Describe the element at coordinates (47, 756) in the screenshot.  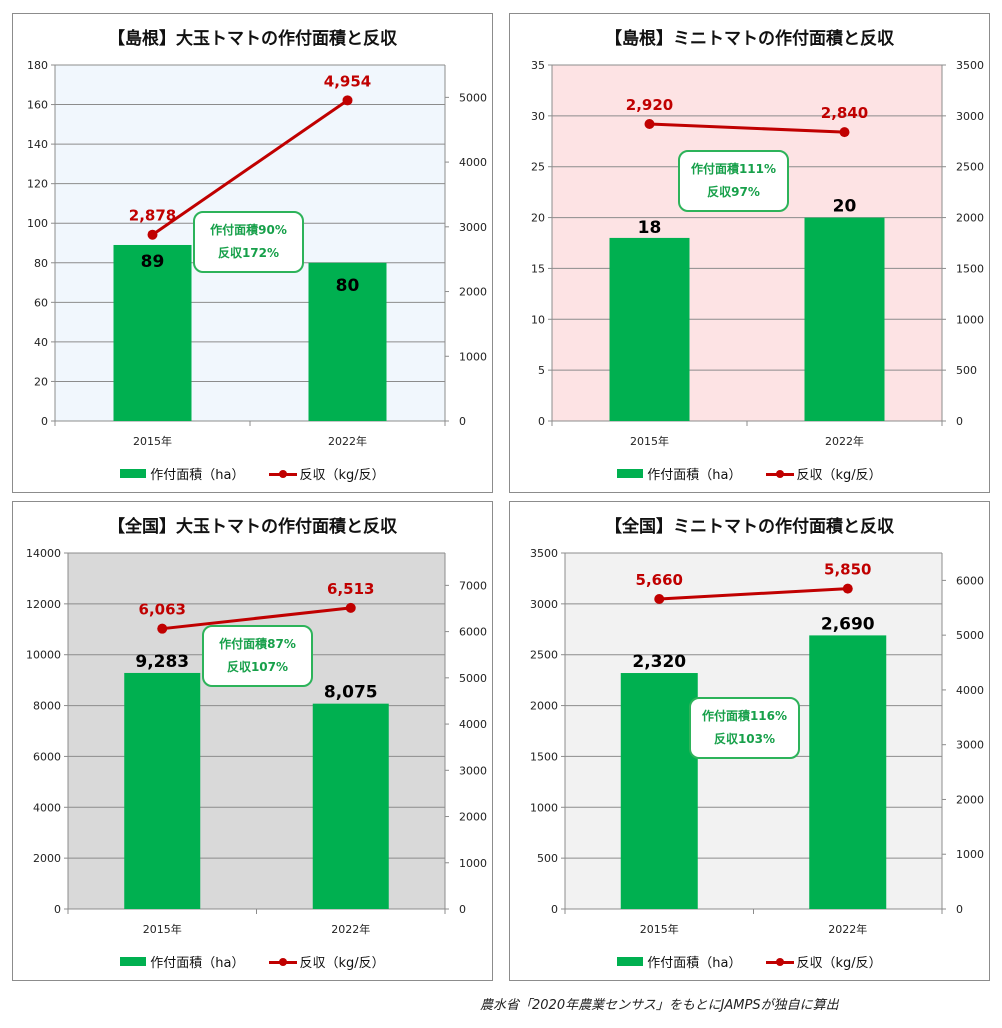
I see `left-axis-tick-label: 6000` at that location.